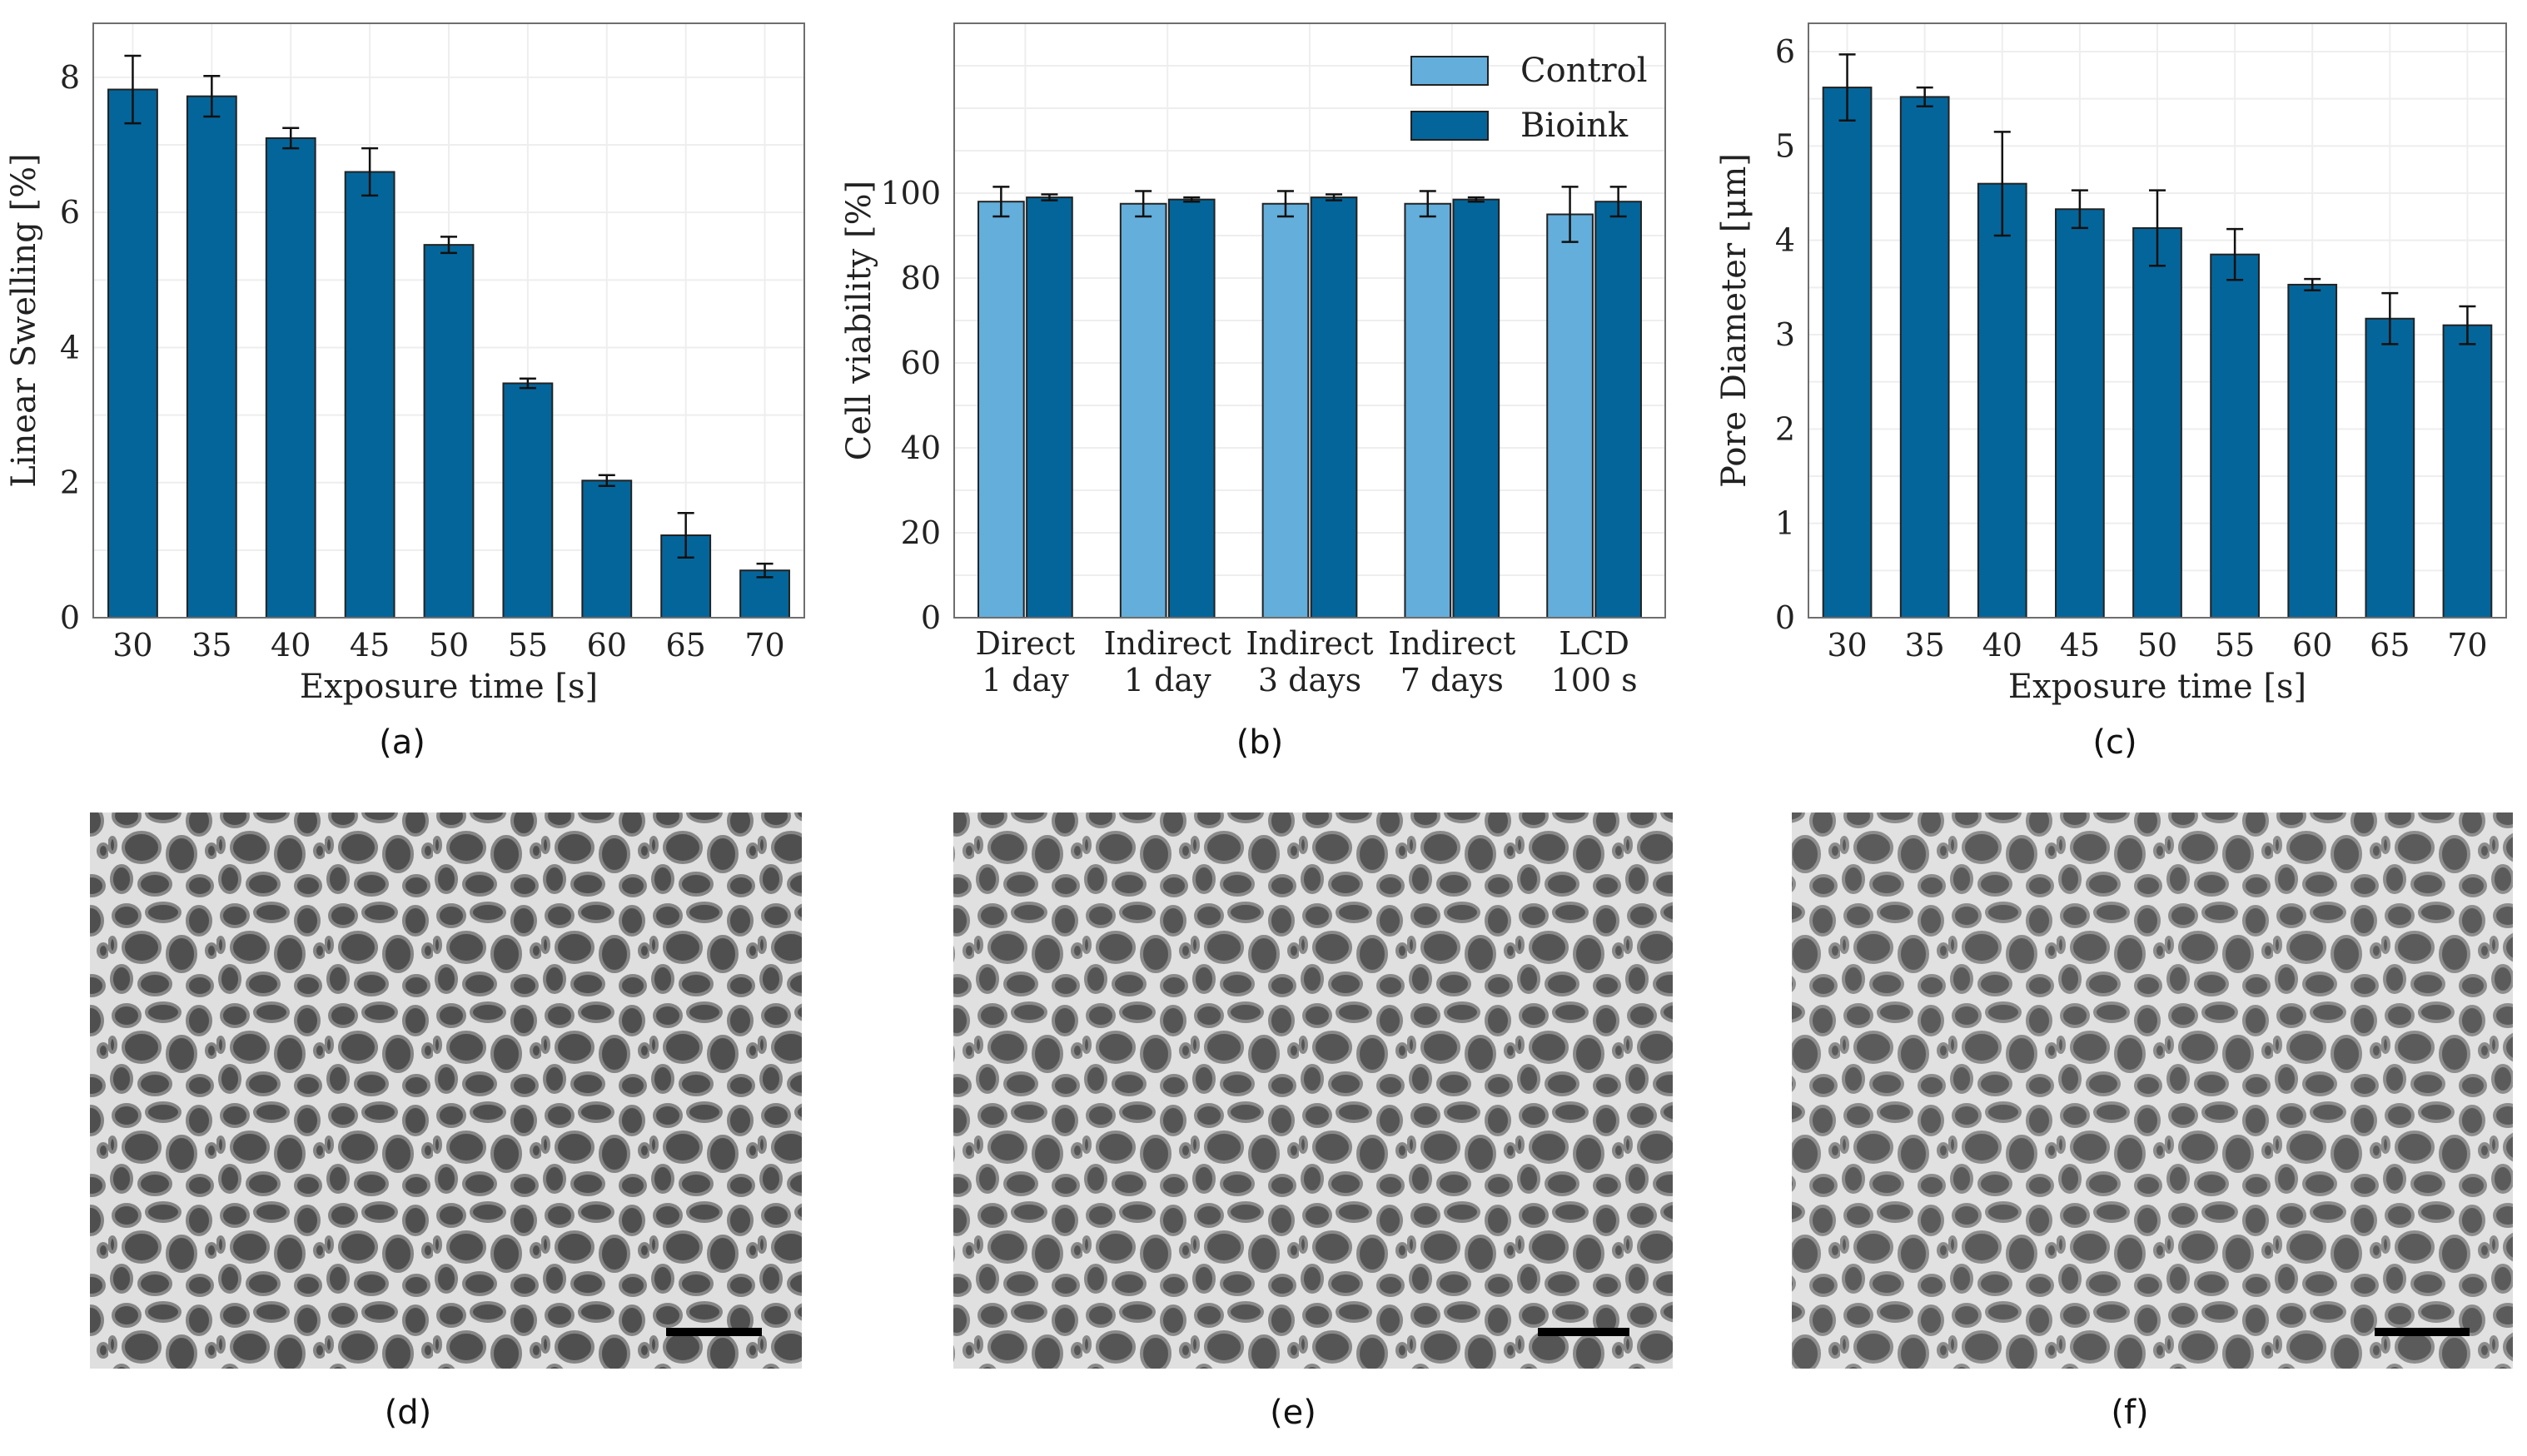 This screenshot has width=2527, height=1456. I want to click on y-tick-label: 100, so click(911, 193).